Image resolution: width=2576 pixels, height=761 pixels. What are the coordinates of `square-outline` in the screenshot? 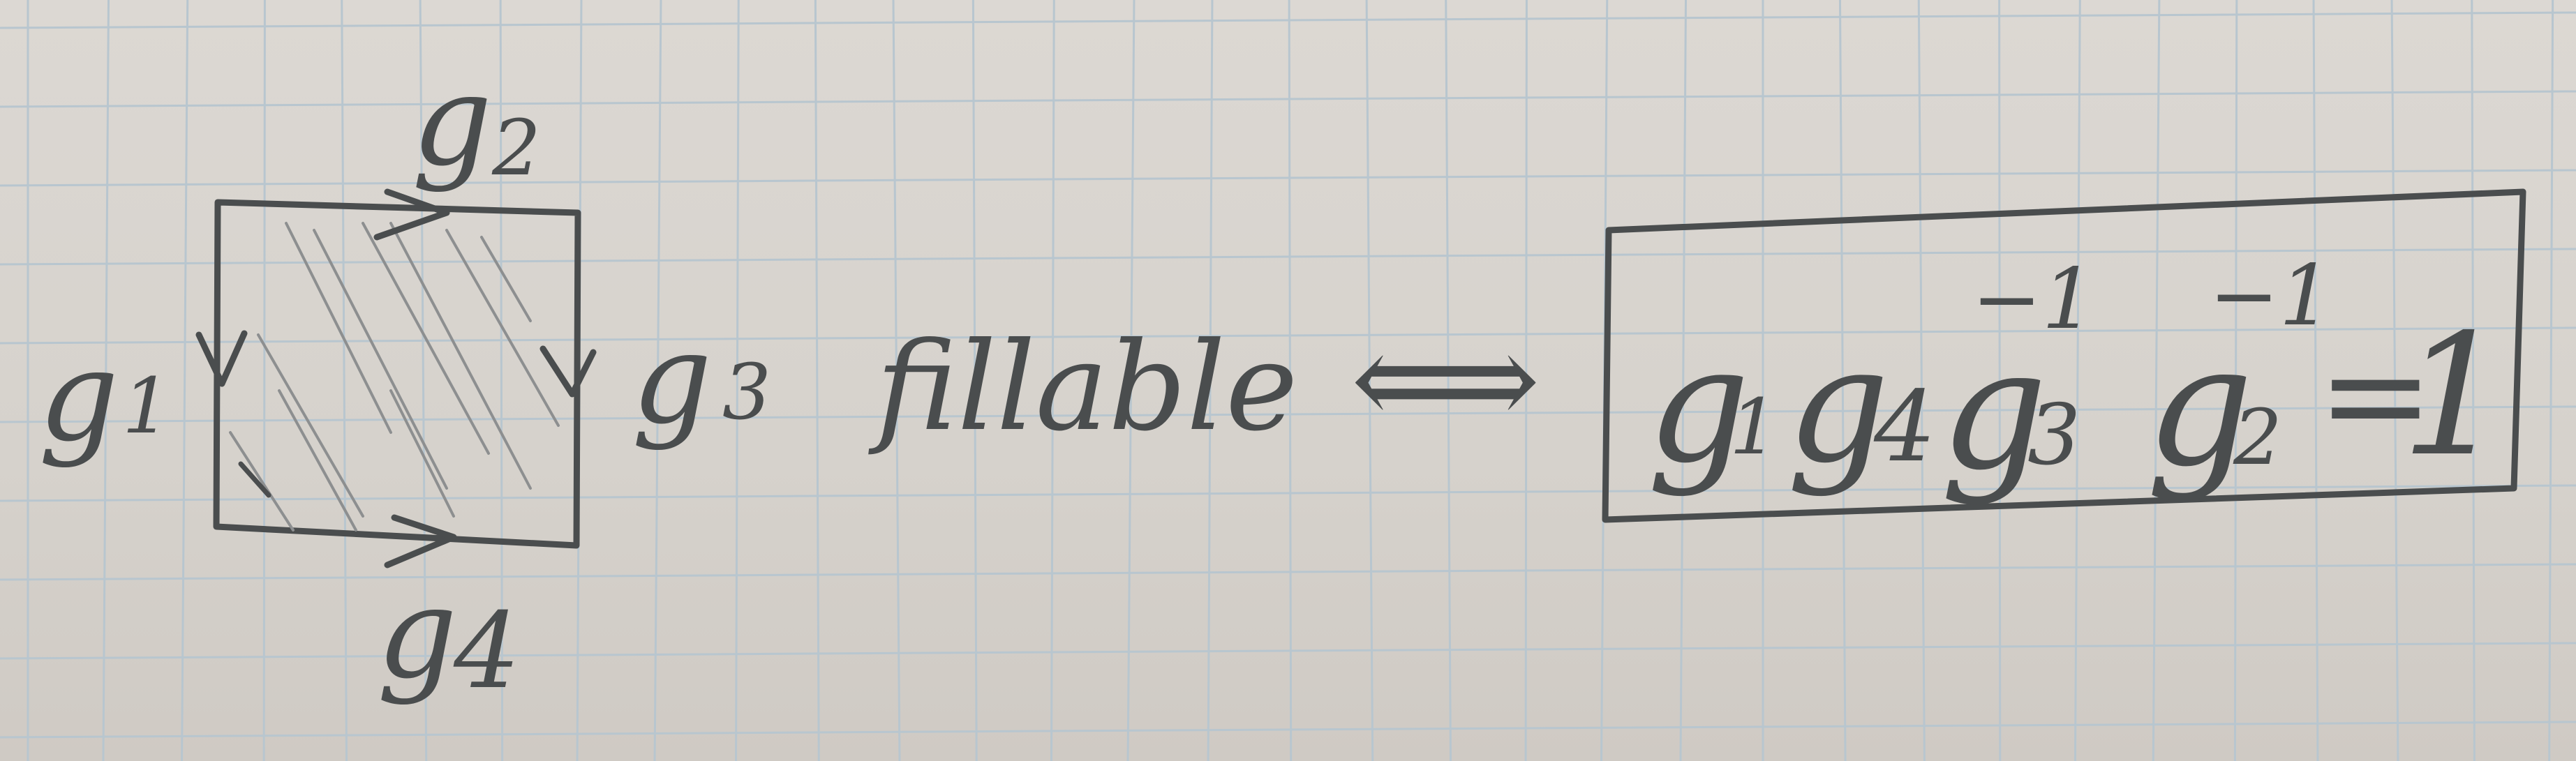 It's located at (397, 374).